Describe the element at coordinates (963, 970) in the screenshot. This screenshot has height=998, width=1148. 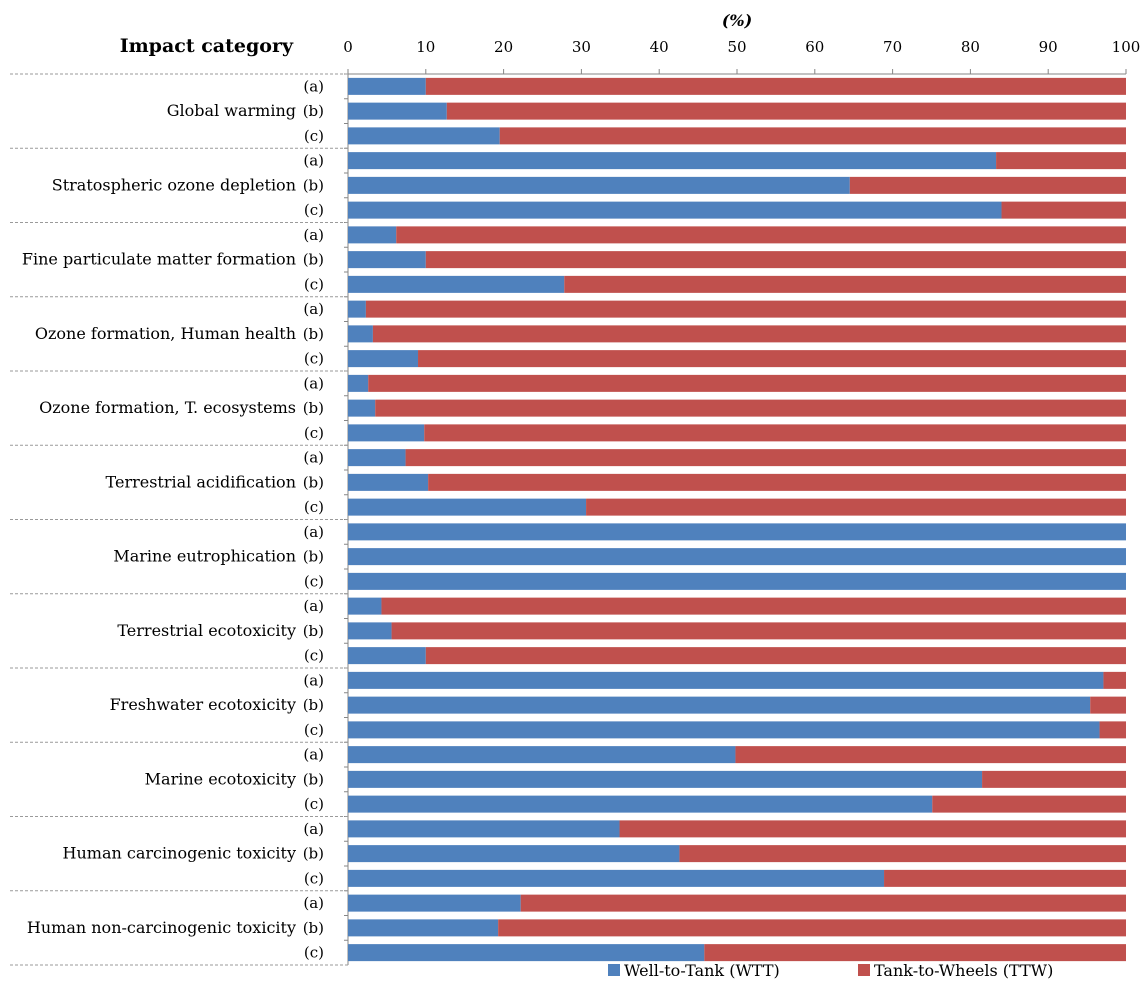
I see `legend-label: Tank-to-Wheels (TTW)` at that location.